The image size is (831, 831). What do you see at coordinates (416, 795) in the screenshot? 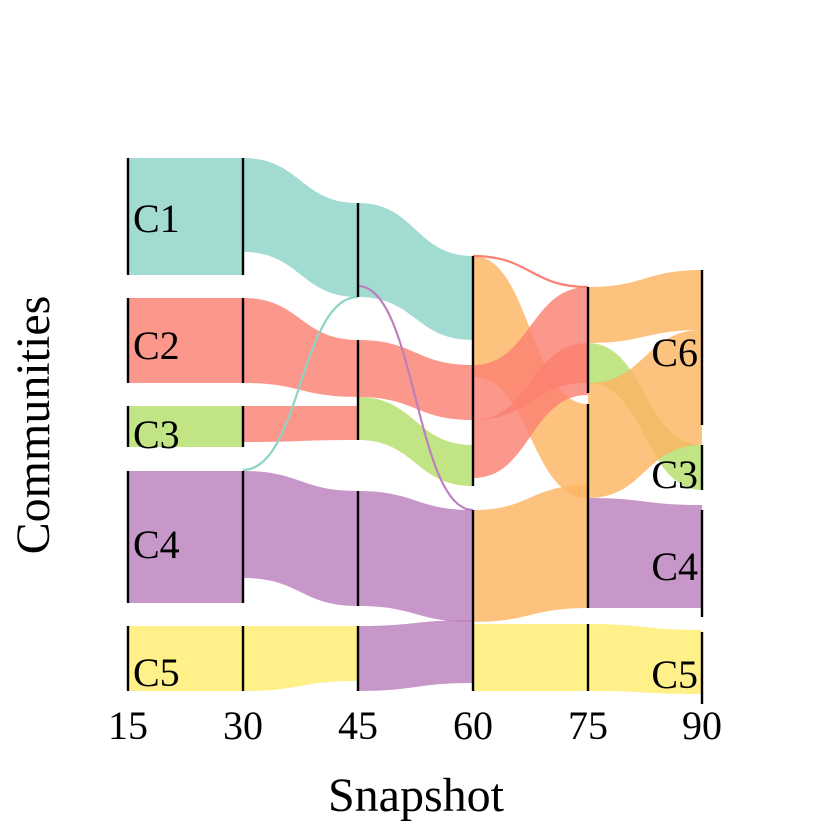
I see `x-axis-title: Snapshot` at bounding box center [416, 795].